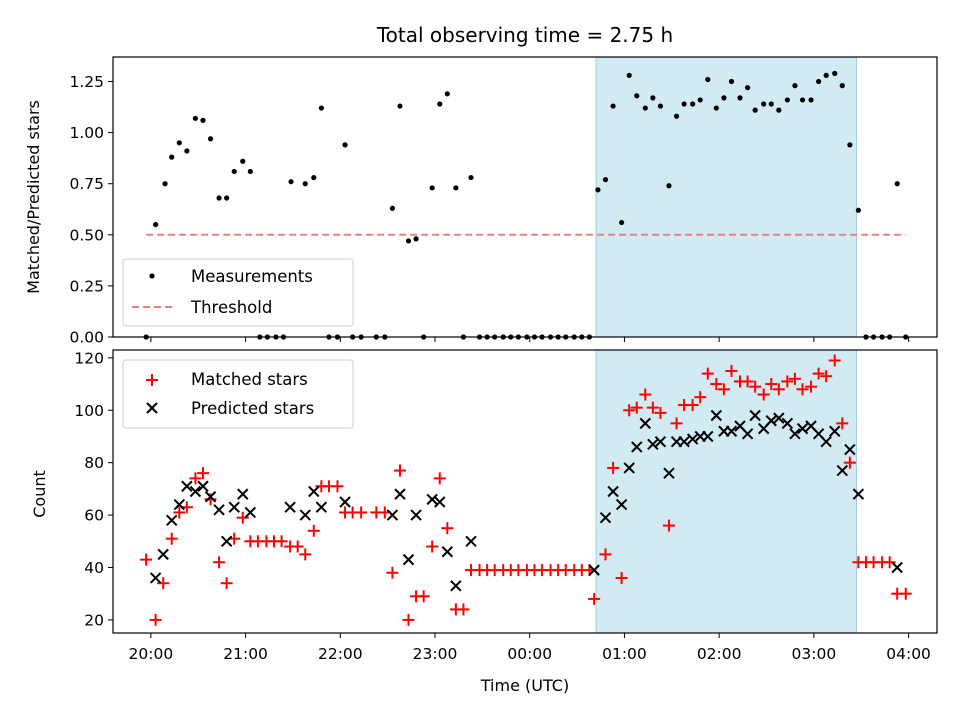  I want to click on y-tick-label: 20, so click(94, 620).